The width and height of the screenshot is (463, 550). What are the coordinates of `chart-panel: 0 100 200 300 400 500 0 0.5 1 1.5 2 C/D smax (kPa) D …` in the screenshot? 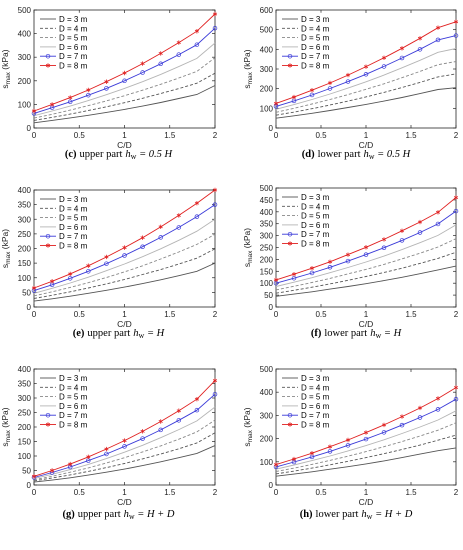 It's located at (350, 443).